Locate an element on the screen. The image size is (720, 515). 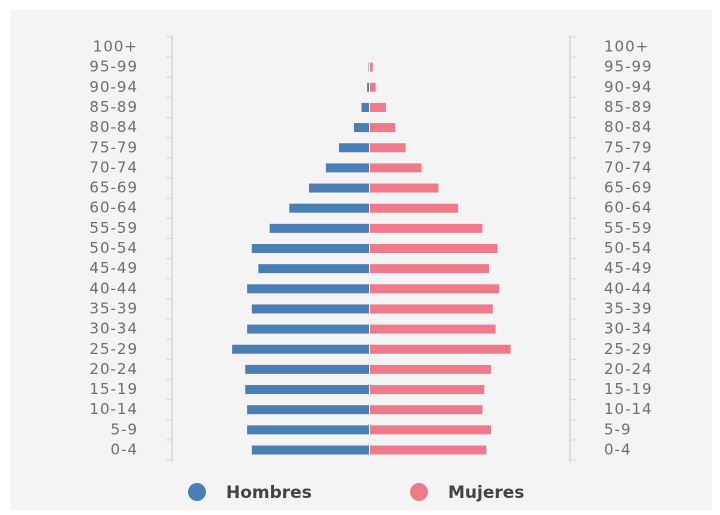
legend-label: Hombres is located at coordinates (269, 493).